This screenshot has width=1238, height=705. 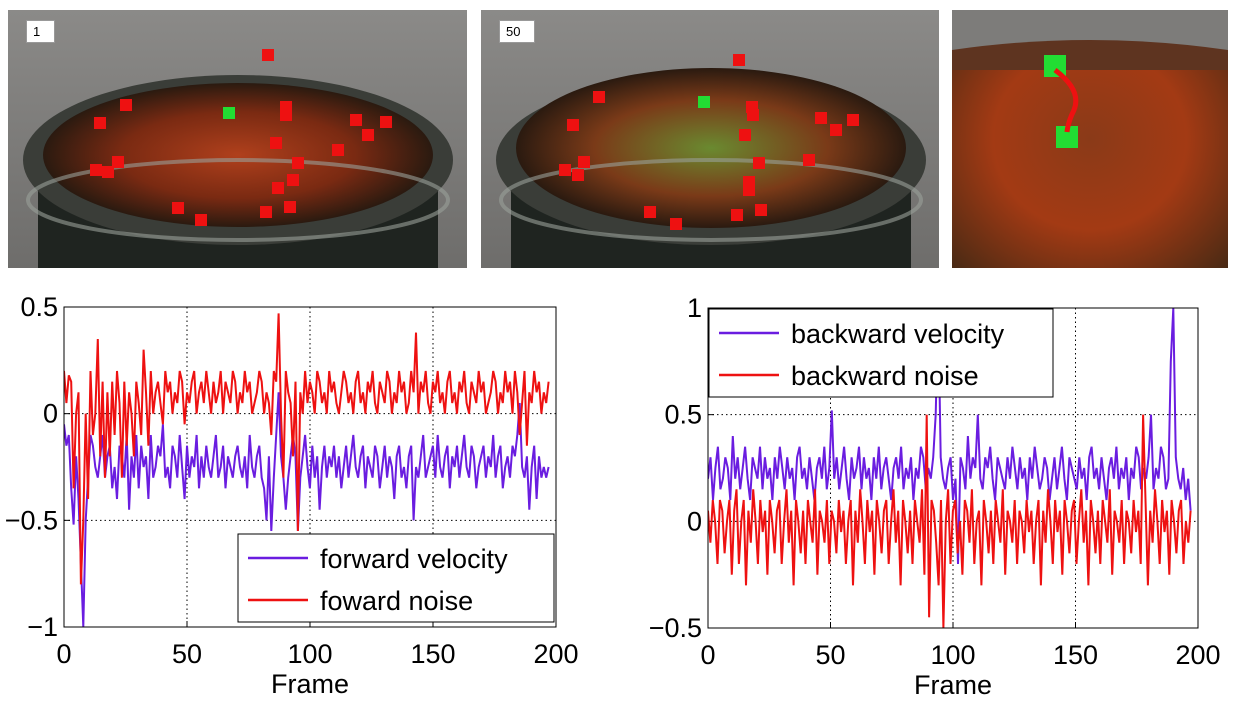 What do you see at coordinates (1066, 100) in the screenshot?
I see `track-path` at bounding box center [1066, 100].